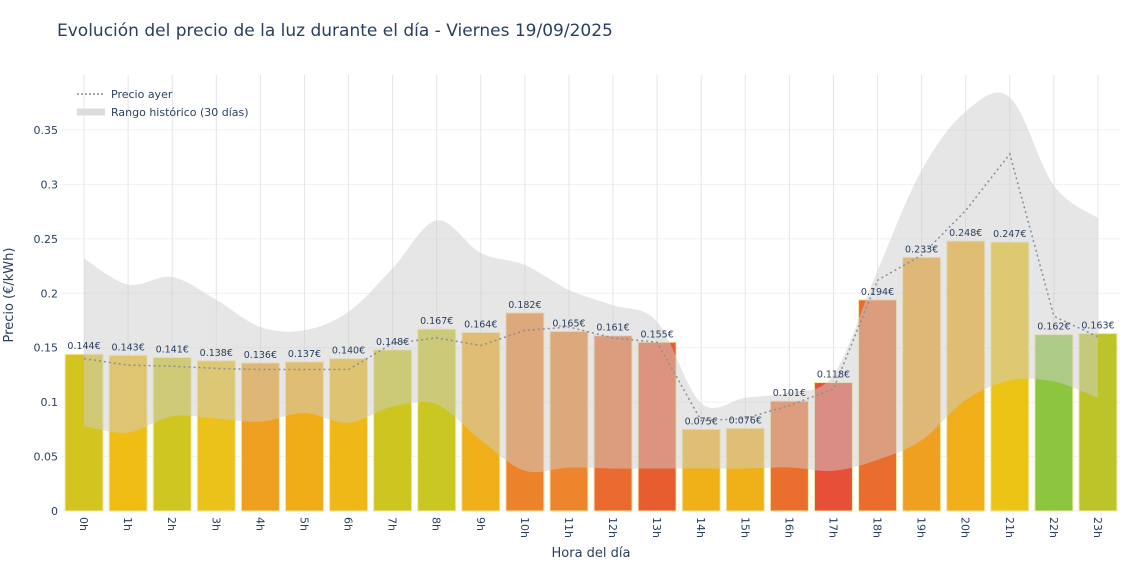  Describe the element at coordinates (524, 305) in the screenshot. I see `data-label: 0.182€` at that location.